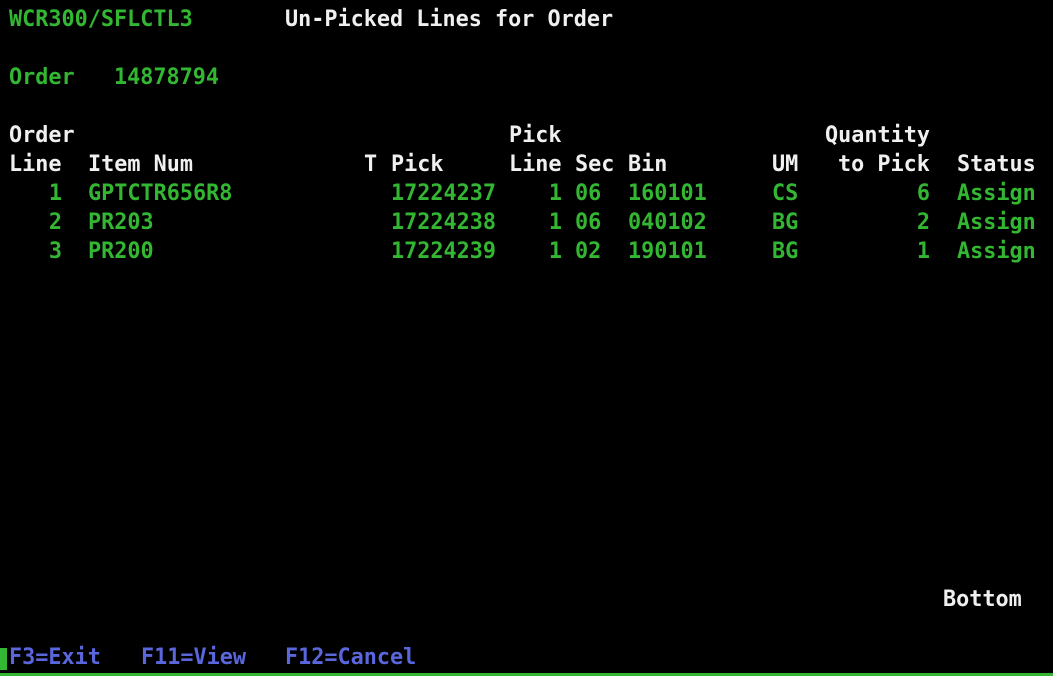  I want to click on cell-pick-num: 17224238, so click(443, 222).